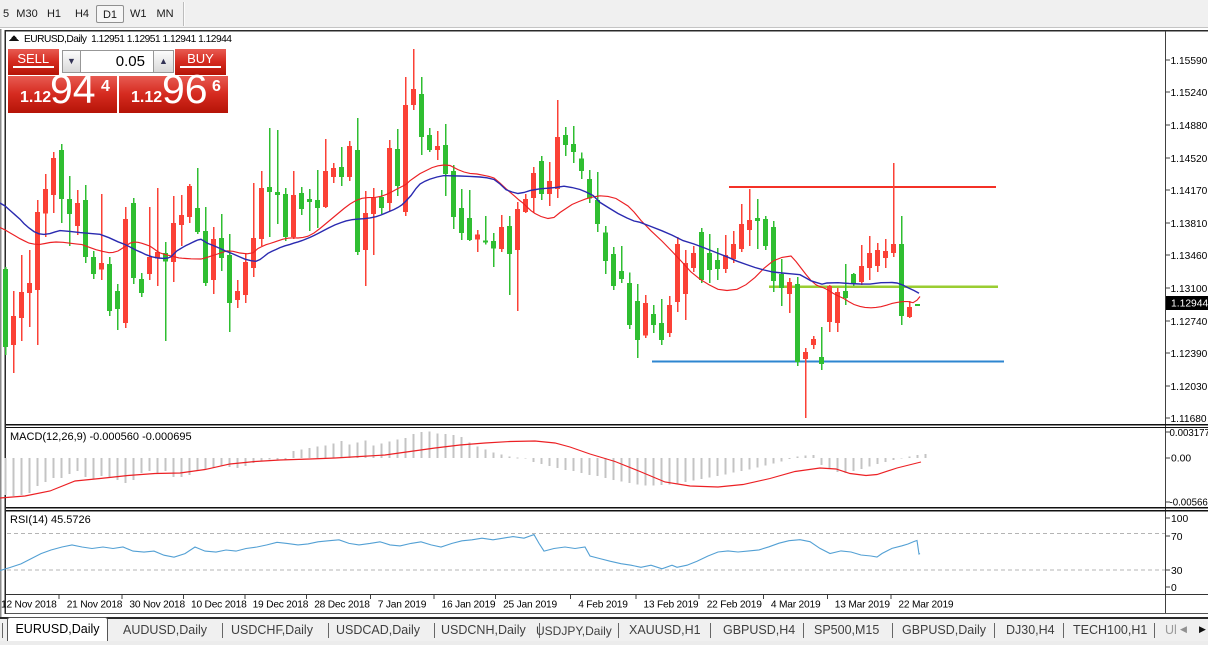 This screenshot has height=645, width=1208. Describe the element at coordinates (95, 605) in the screenshot. I see `svg-text: 21 Nov 2018` at that location.